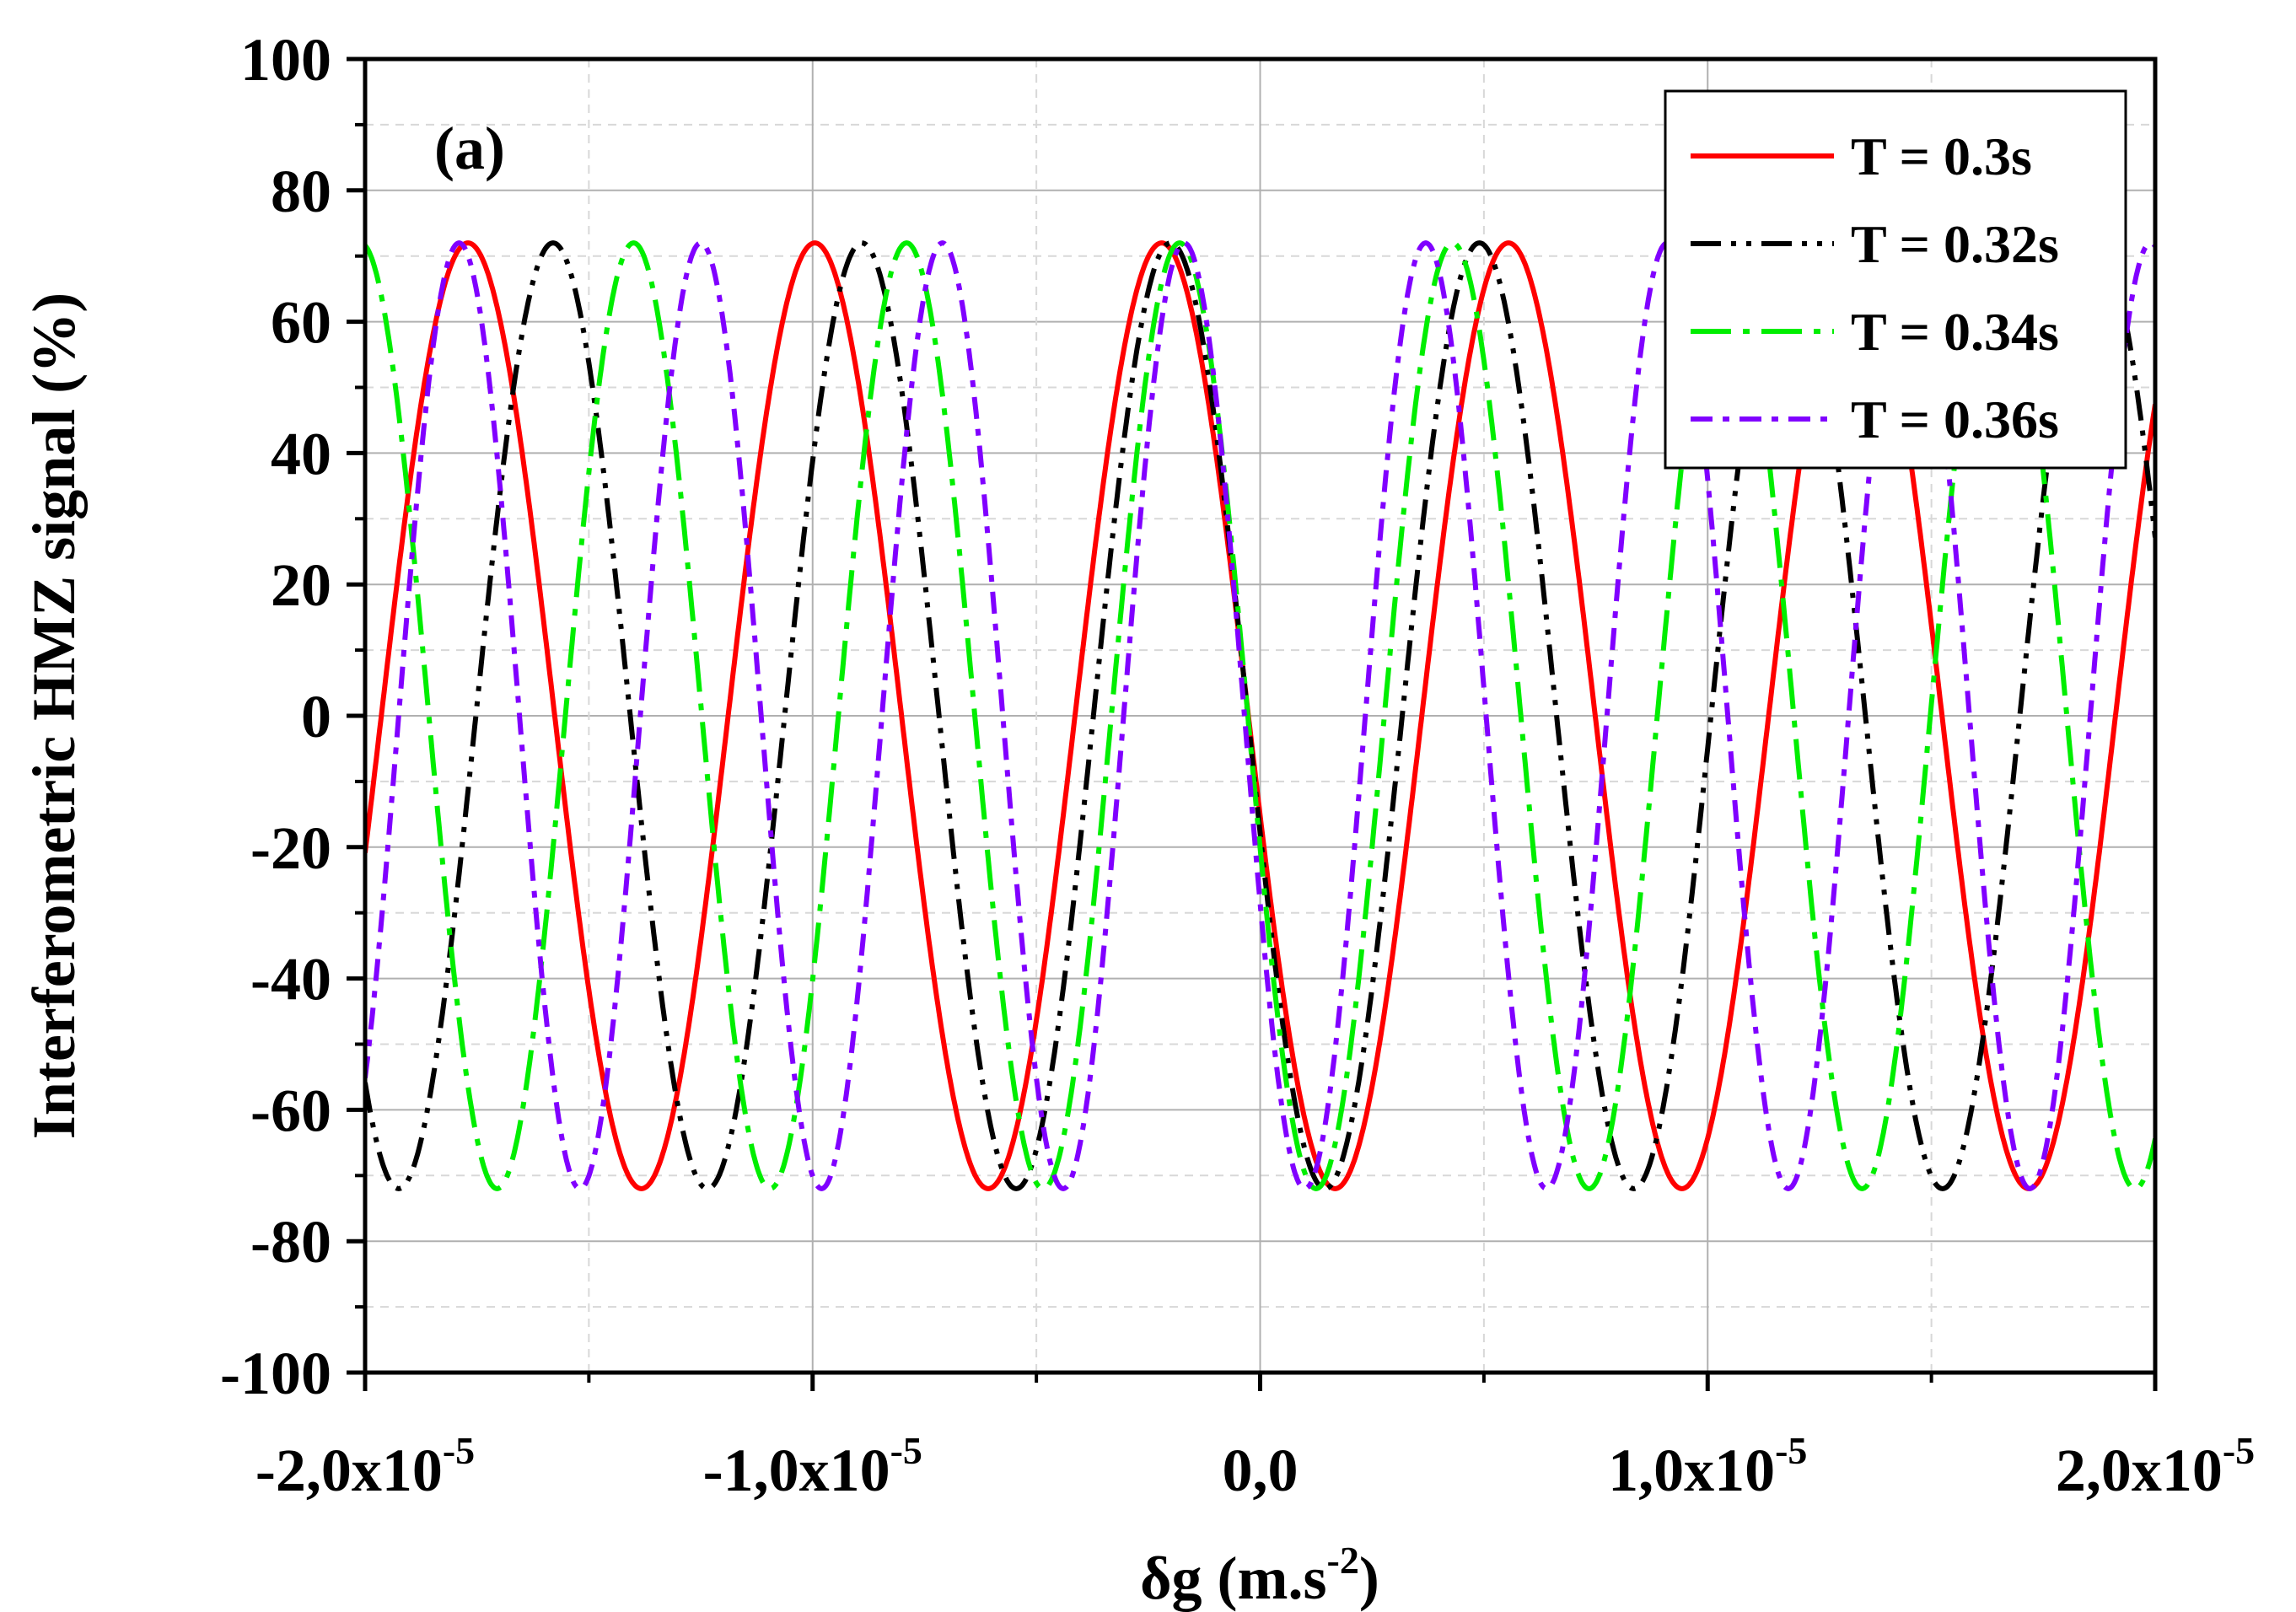 The image size is (2296, 1612). I want to click on y-axis-title: Interferometric HMZ signal (%), so click(54, 716).